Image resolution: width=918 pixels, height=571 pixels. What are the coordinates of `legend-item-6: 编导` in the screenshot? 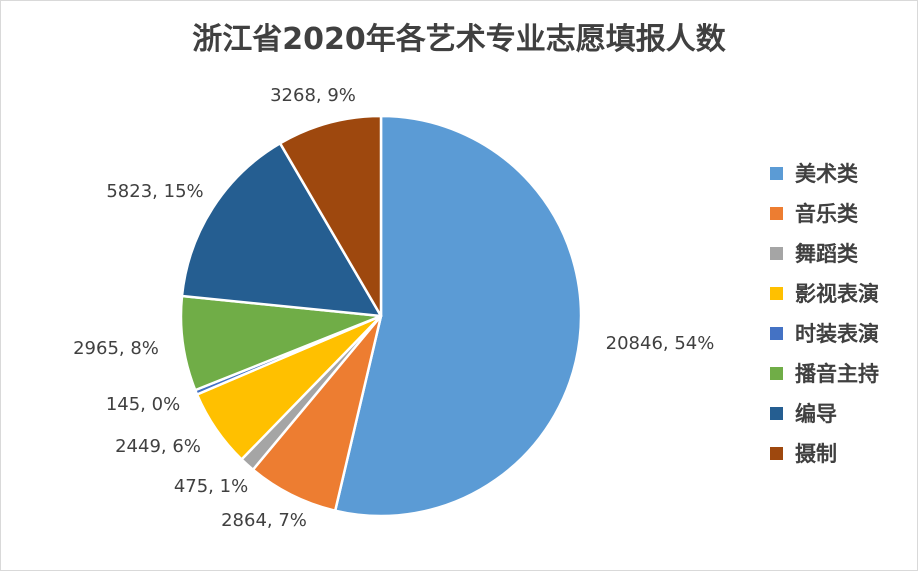 It's located at (824, 413).